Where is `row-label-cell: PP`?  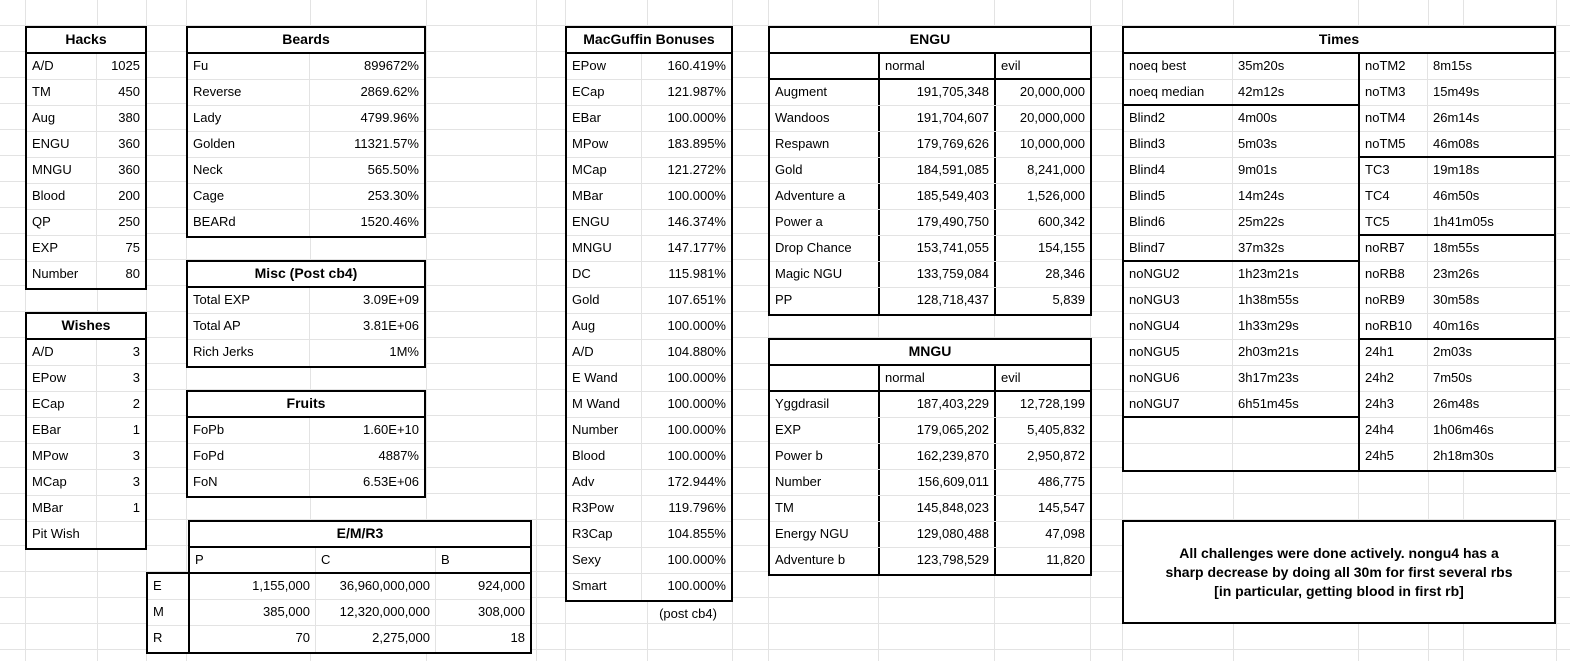 row-label-cell: PP is located at coordinates (825, 301).